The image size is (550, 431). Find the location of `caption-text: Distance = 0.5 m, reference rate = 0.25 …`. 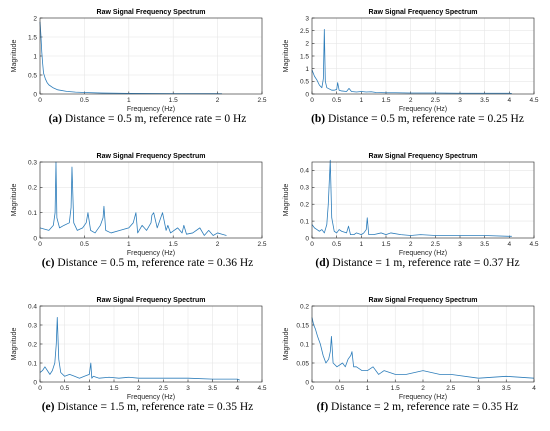

caption-text: Distance = 0.5 m, reference rate = 0.25 … is located at coordinates (424, 119).